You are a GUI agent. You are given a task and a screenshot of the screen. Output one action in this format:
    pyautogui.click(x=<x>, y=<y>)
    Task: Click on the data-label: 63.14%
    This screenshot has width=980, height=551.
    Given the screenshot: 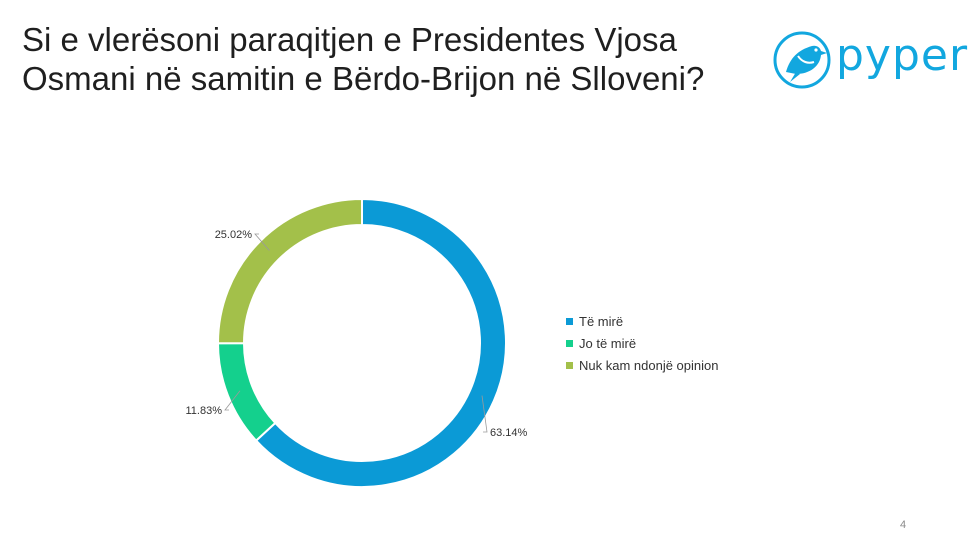 What is the action you would take?
    pyautogui.click(x=509, y=433)
    